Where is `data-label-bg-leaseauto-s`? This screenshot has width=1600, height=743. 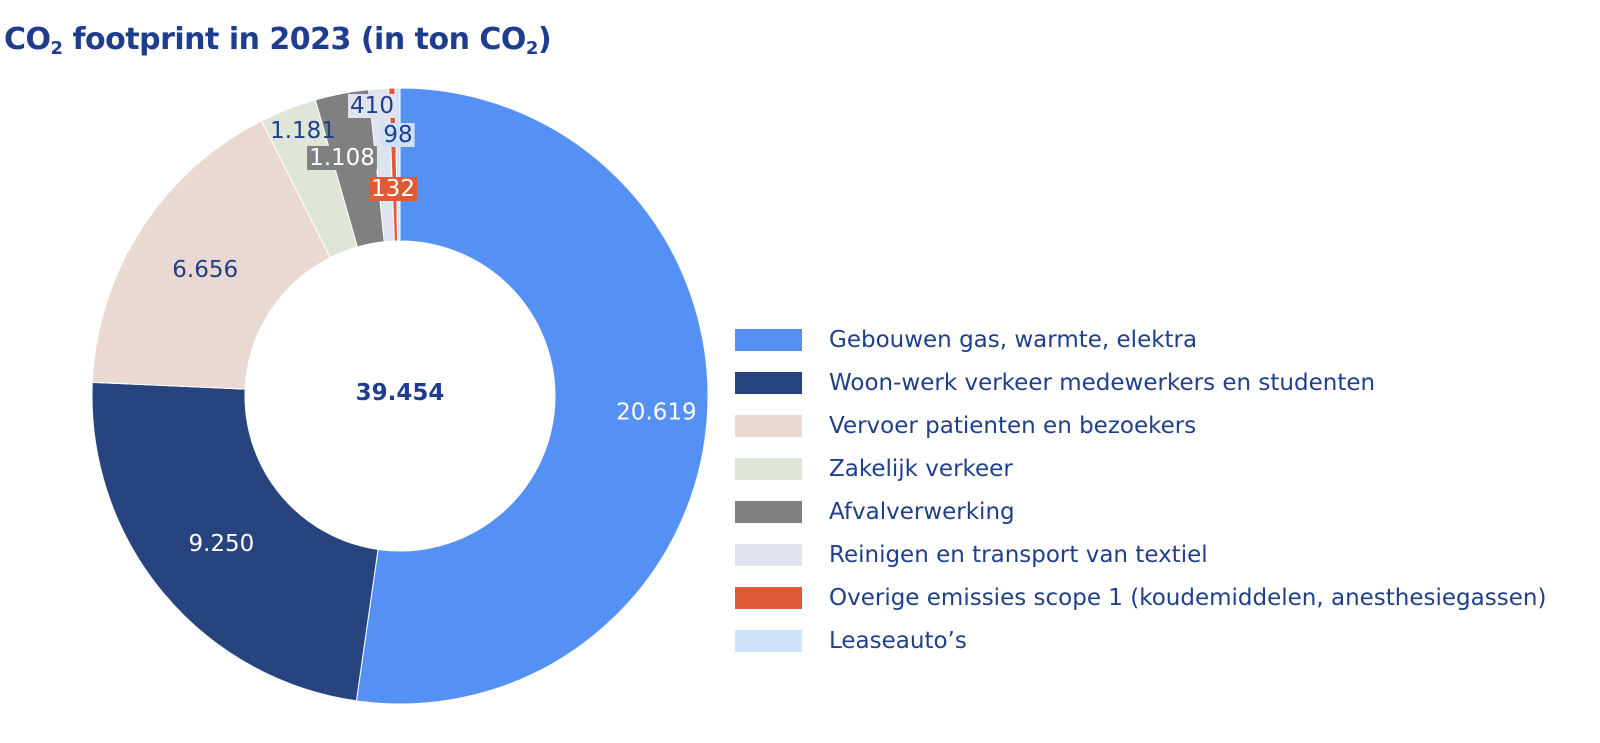 data-label-bg-leaseauto-s is located at coordinates (398, 135).